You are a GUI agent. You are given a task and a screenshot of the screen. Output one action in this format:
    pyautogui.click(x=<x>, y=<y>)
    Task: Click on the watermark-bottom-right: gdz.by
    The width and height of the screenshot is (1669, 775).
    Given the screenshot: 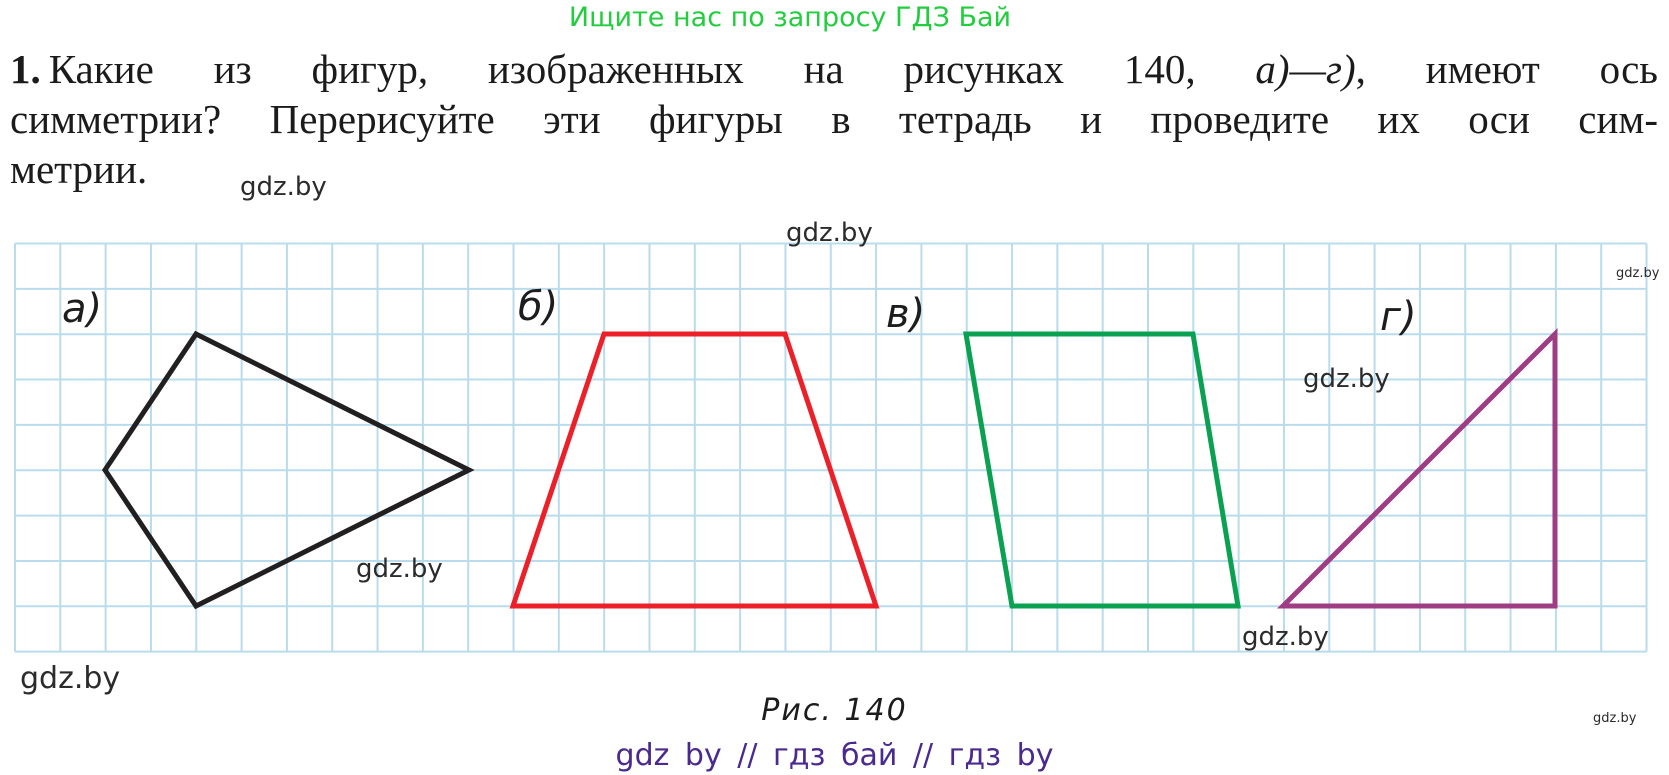 What is the action you would take?
    pyautogui.click(x=1615, y=718)
    